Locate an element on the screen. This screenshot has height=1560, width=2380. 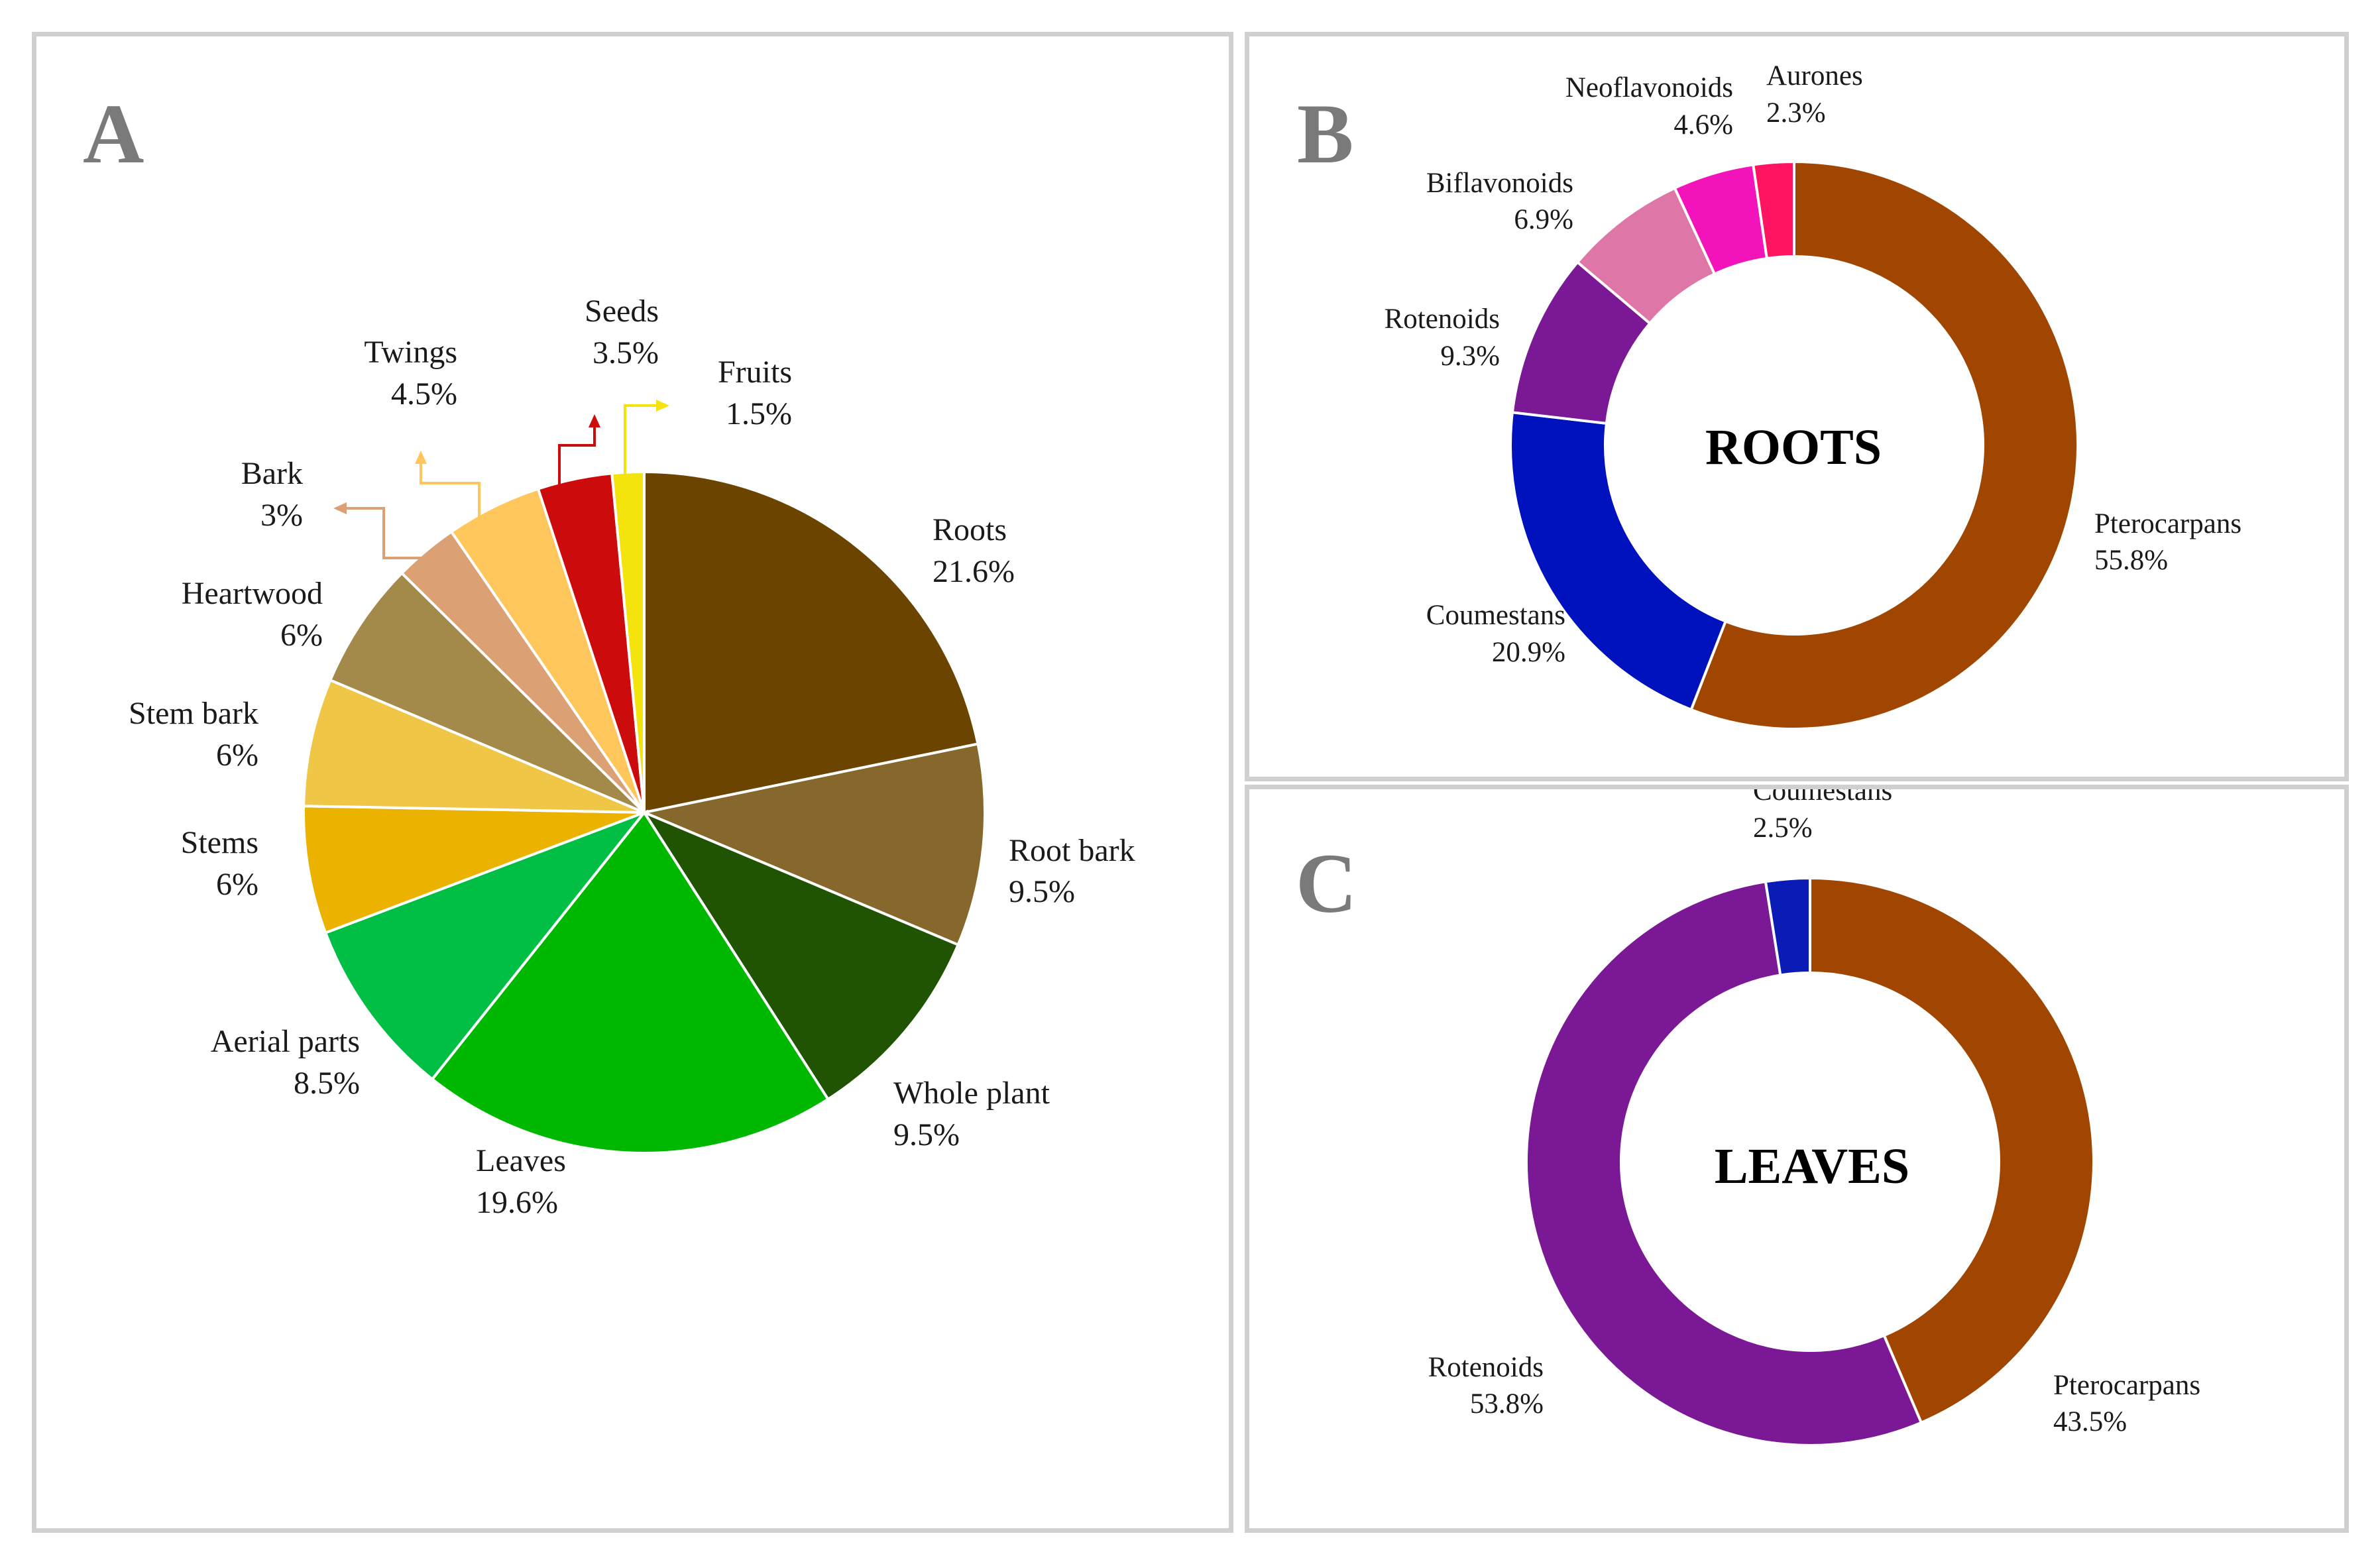
a-value-aerial-parts: 8.5% is located at coordinates (327, 1083).